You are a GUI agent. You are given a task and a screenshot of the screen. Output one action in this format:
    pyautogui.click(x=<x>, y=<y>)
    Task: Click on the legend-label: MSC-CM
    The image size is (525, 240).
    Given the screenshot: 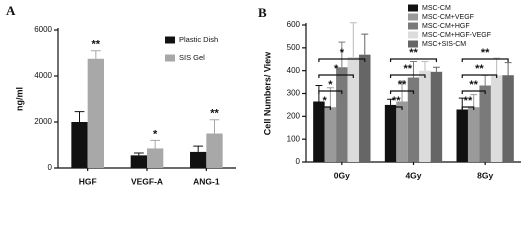 What is the action you would take?
    pyautogui.click(x=436, y=8)
    